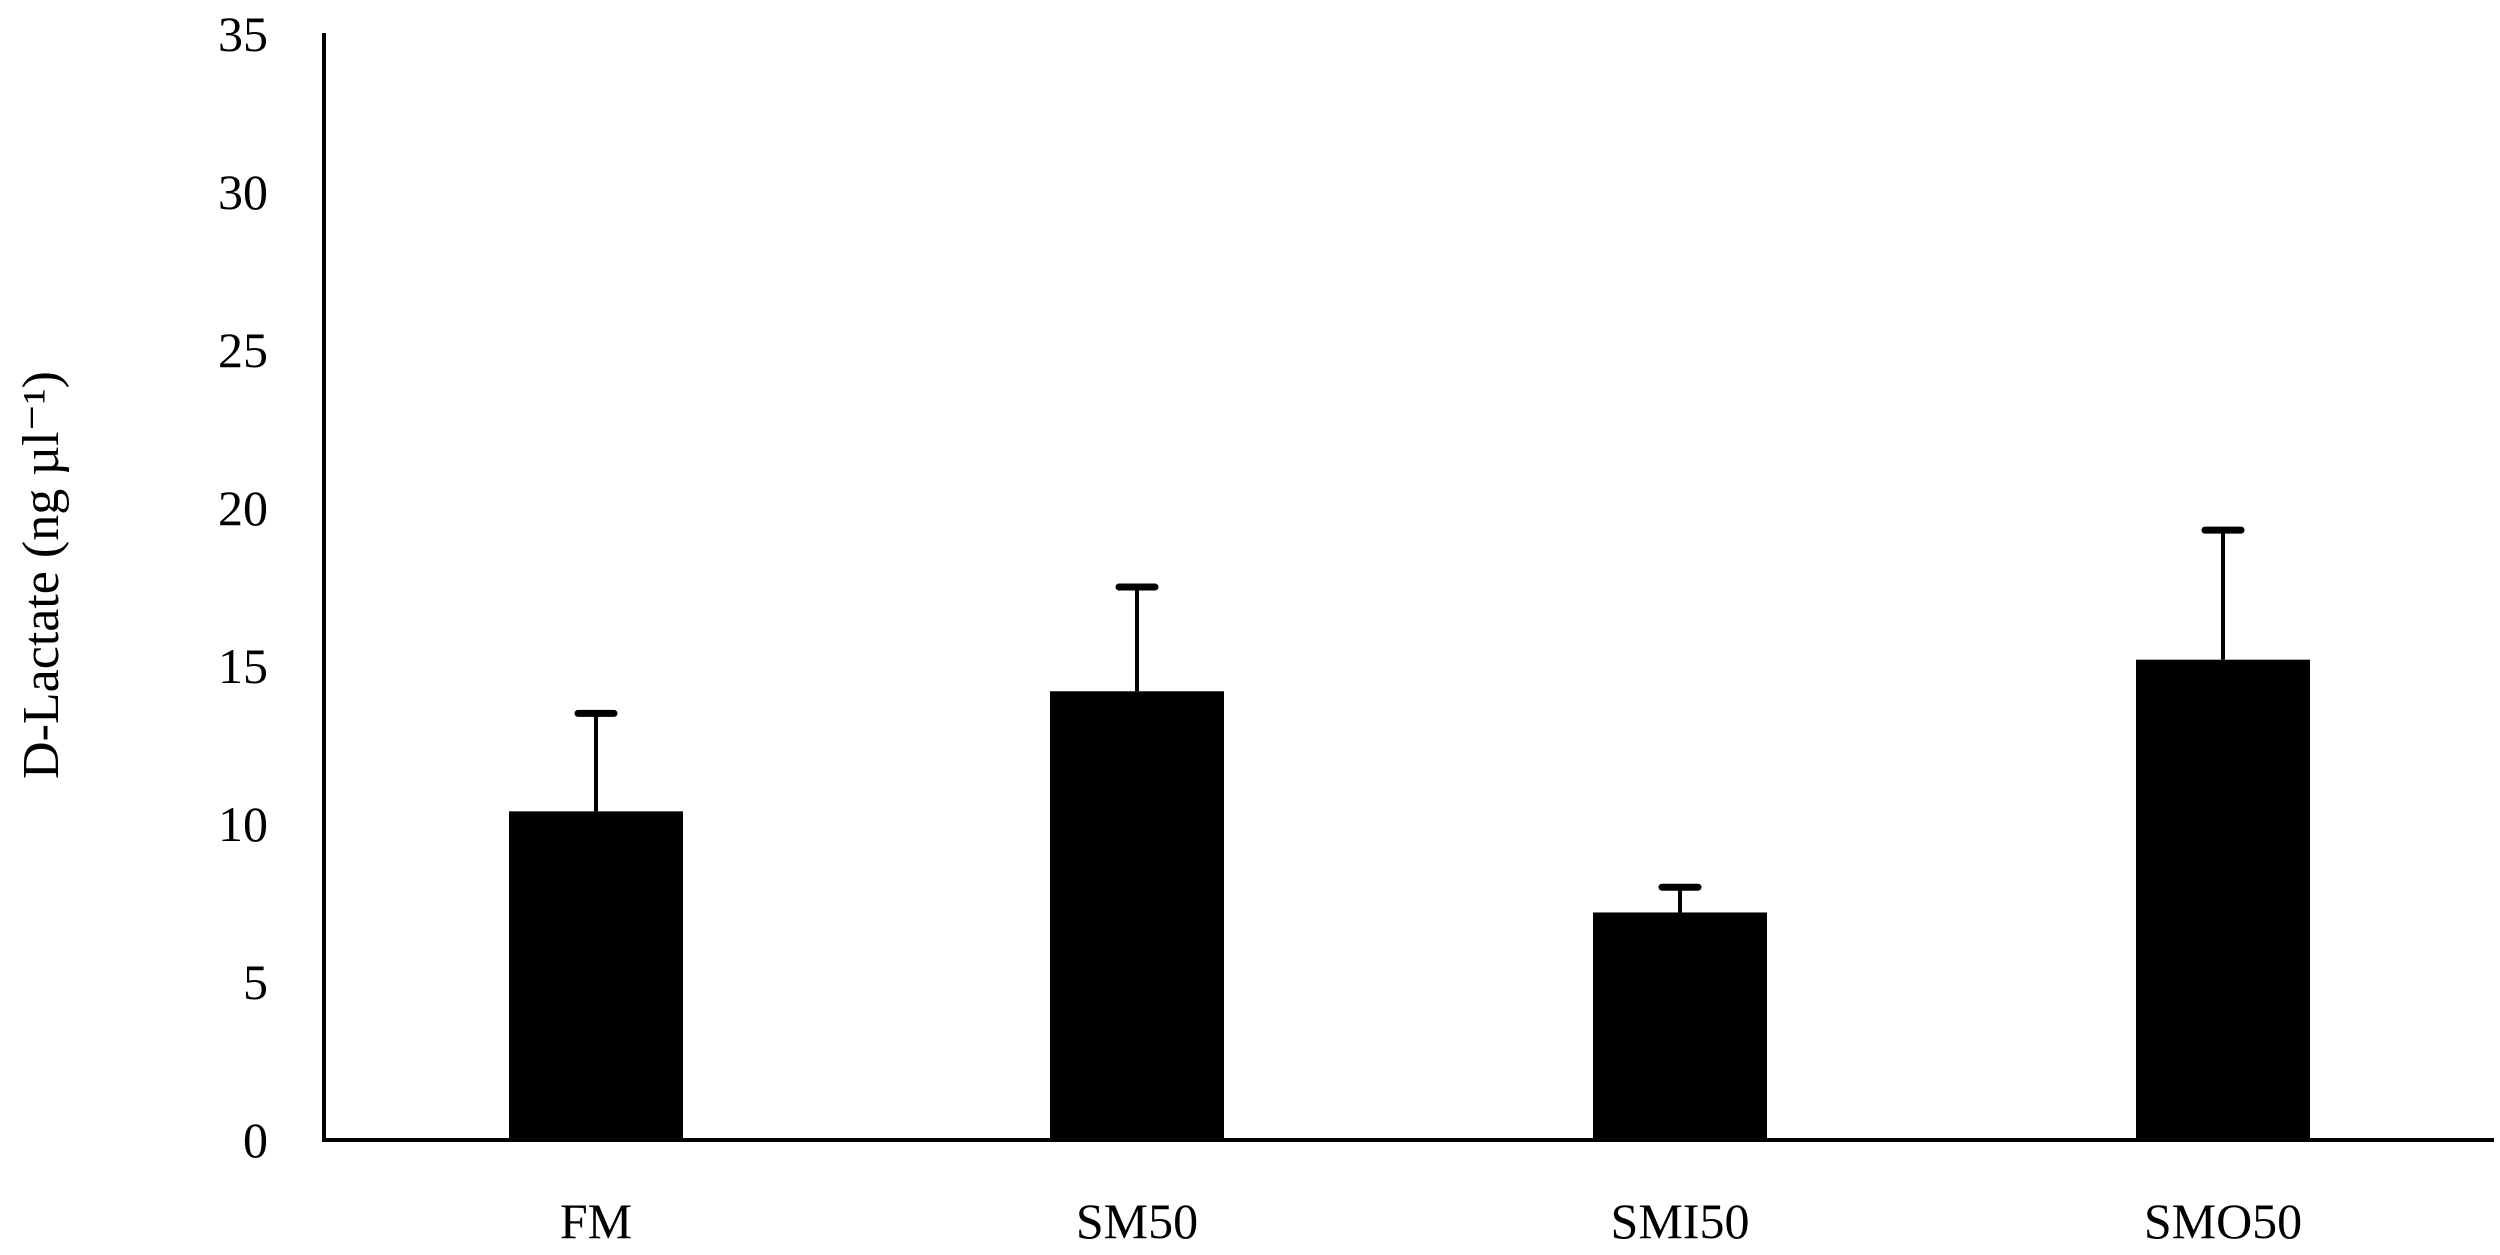  Describe the element at coordinates (1680, 898) in the screenshot. I see `error-bar-smi50` at that location.